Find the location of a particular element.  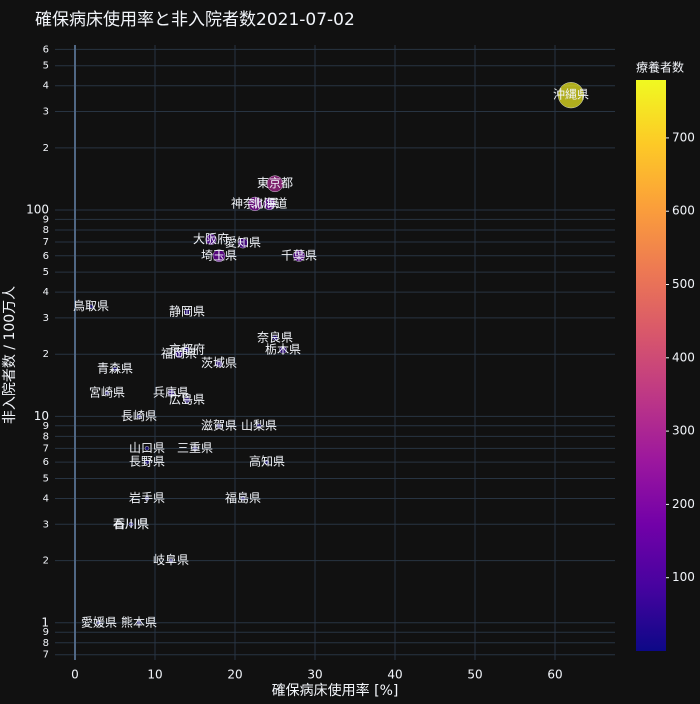

point-label: 京都府 is located at coordinates (187, 348).